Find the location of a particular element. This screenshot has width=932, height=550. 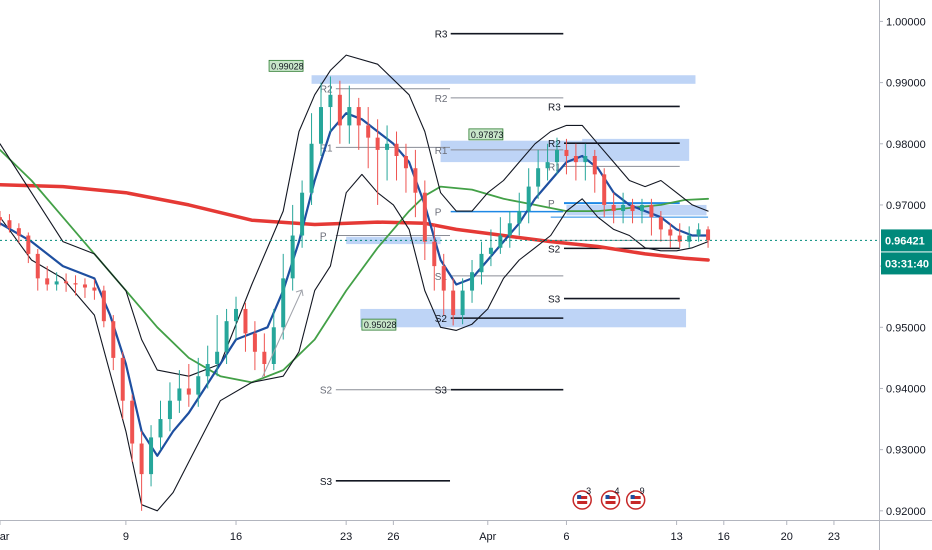

x-tick-label: 6 is located at coordinates (566, 537).